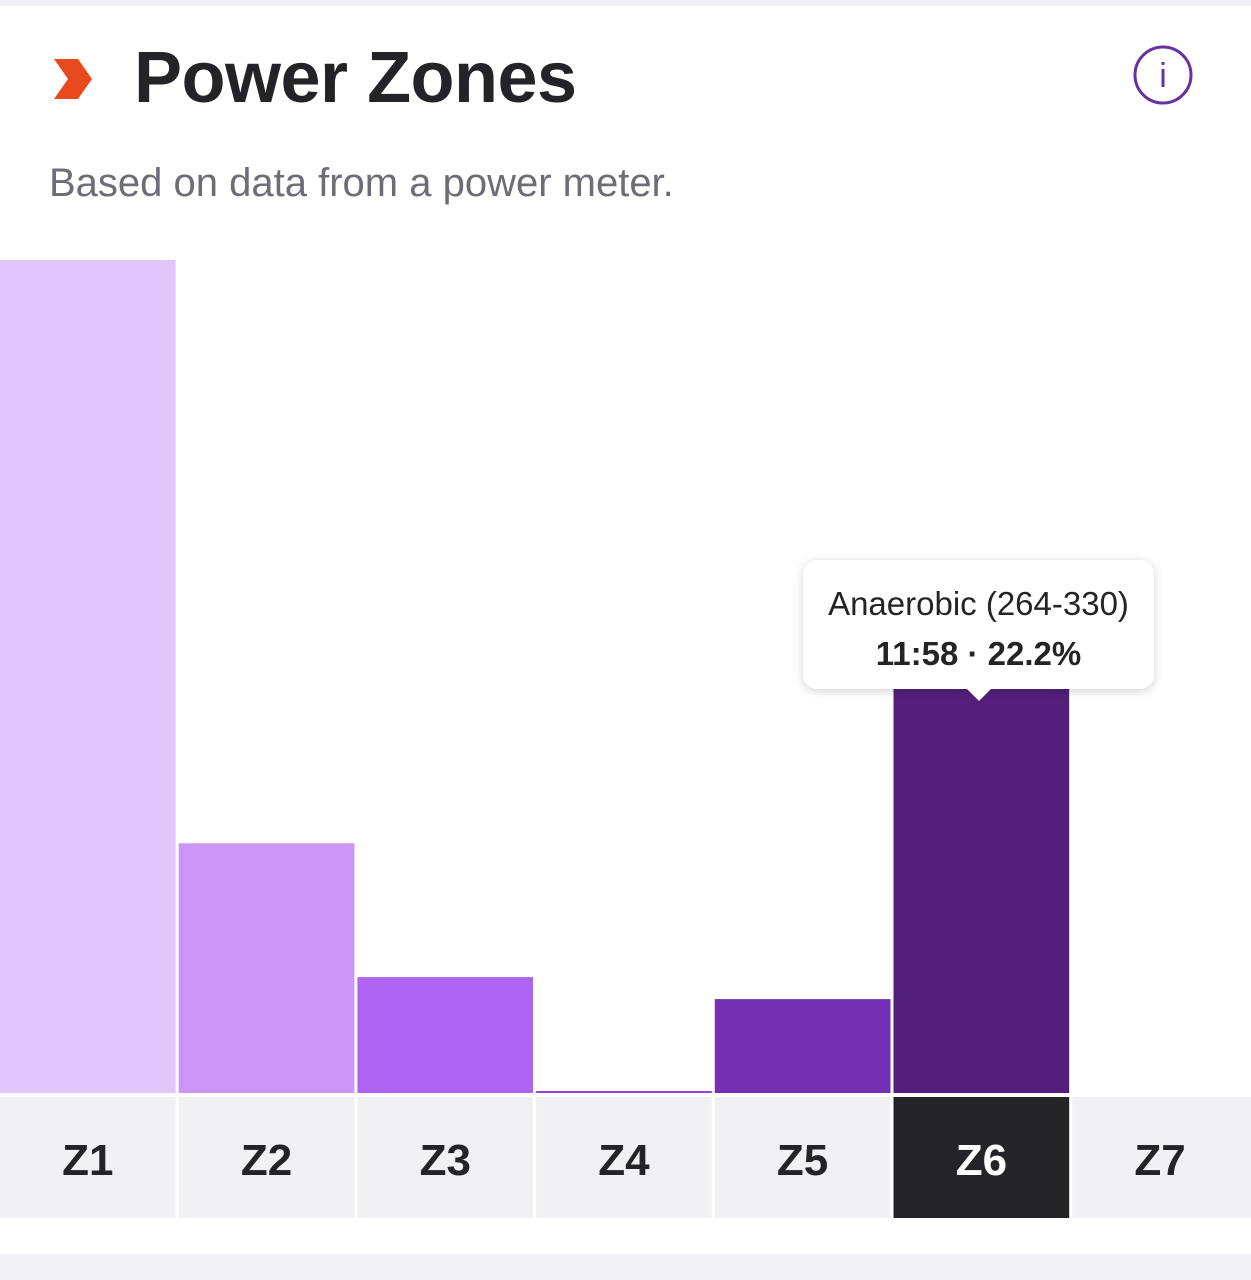  I want to click on bar-z4, so click(624, 1092).